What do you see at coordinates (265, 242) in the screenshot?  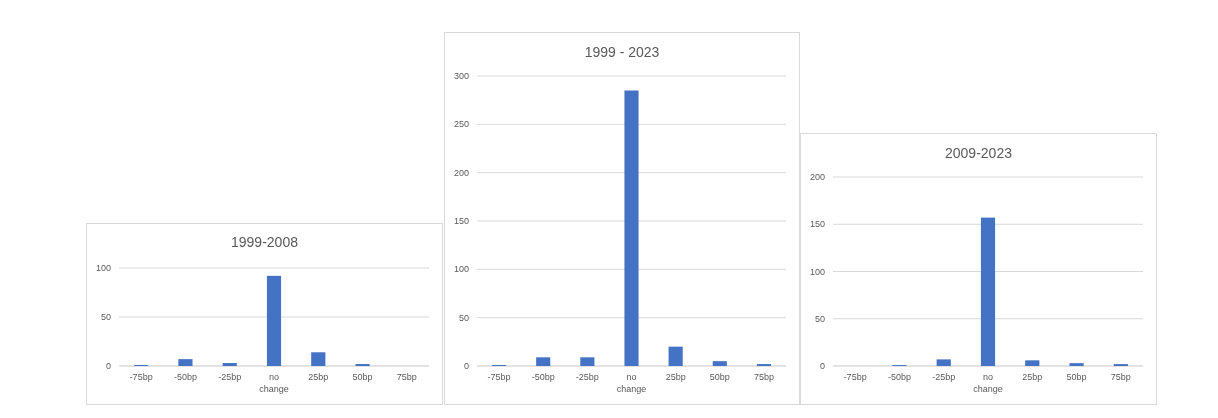 I see `chart-title: 1999-2008` at bounding box center [265, 242].